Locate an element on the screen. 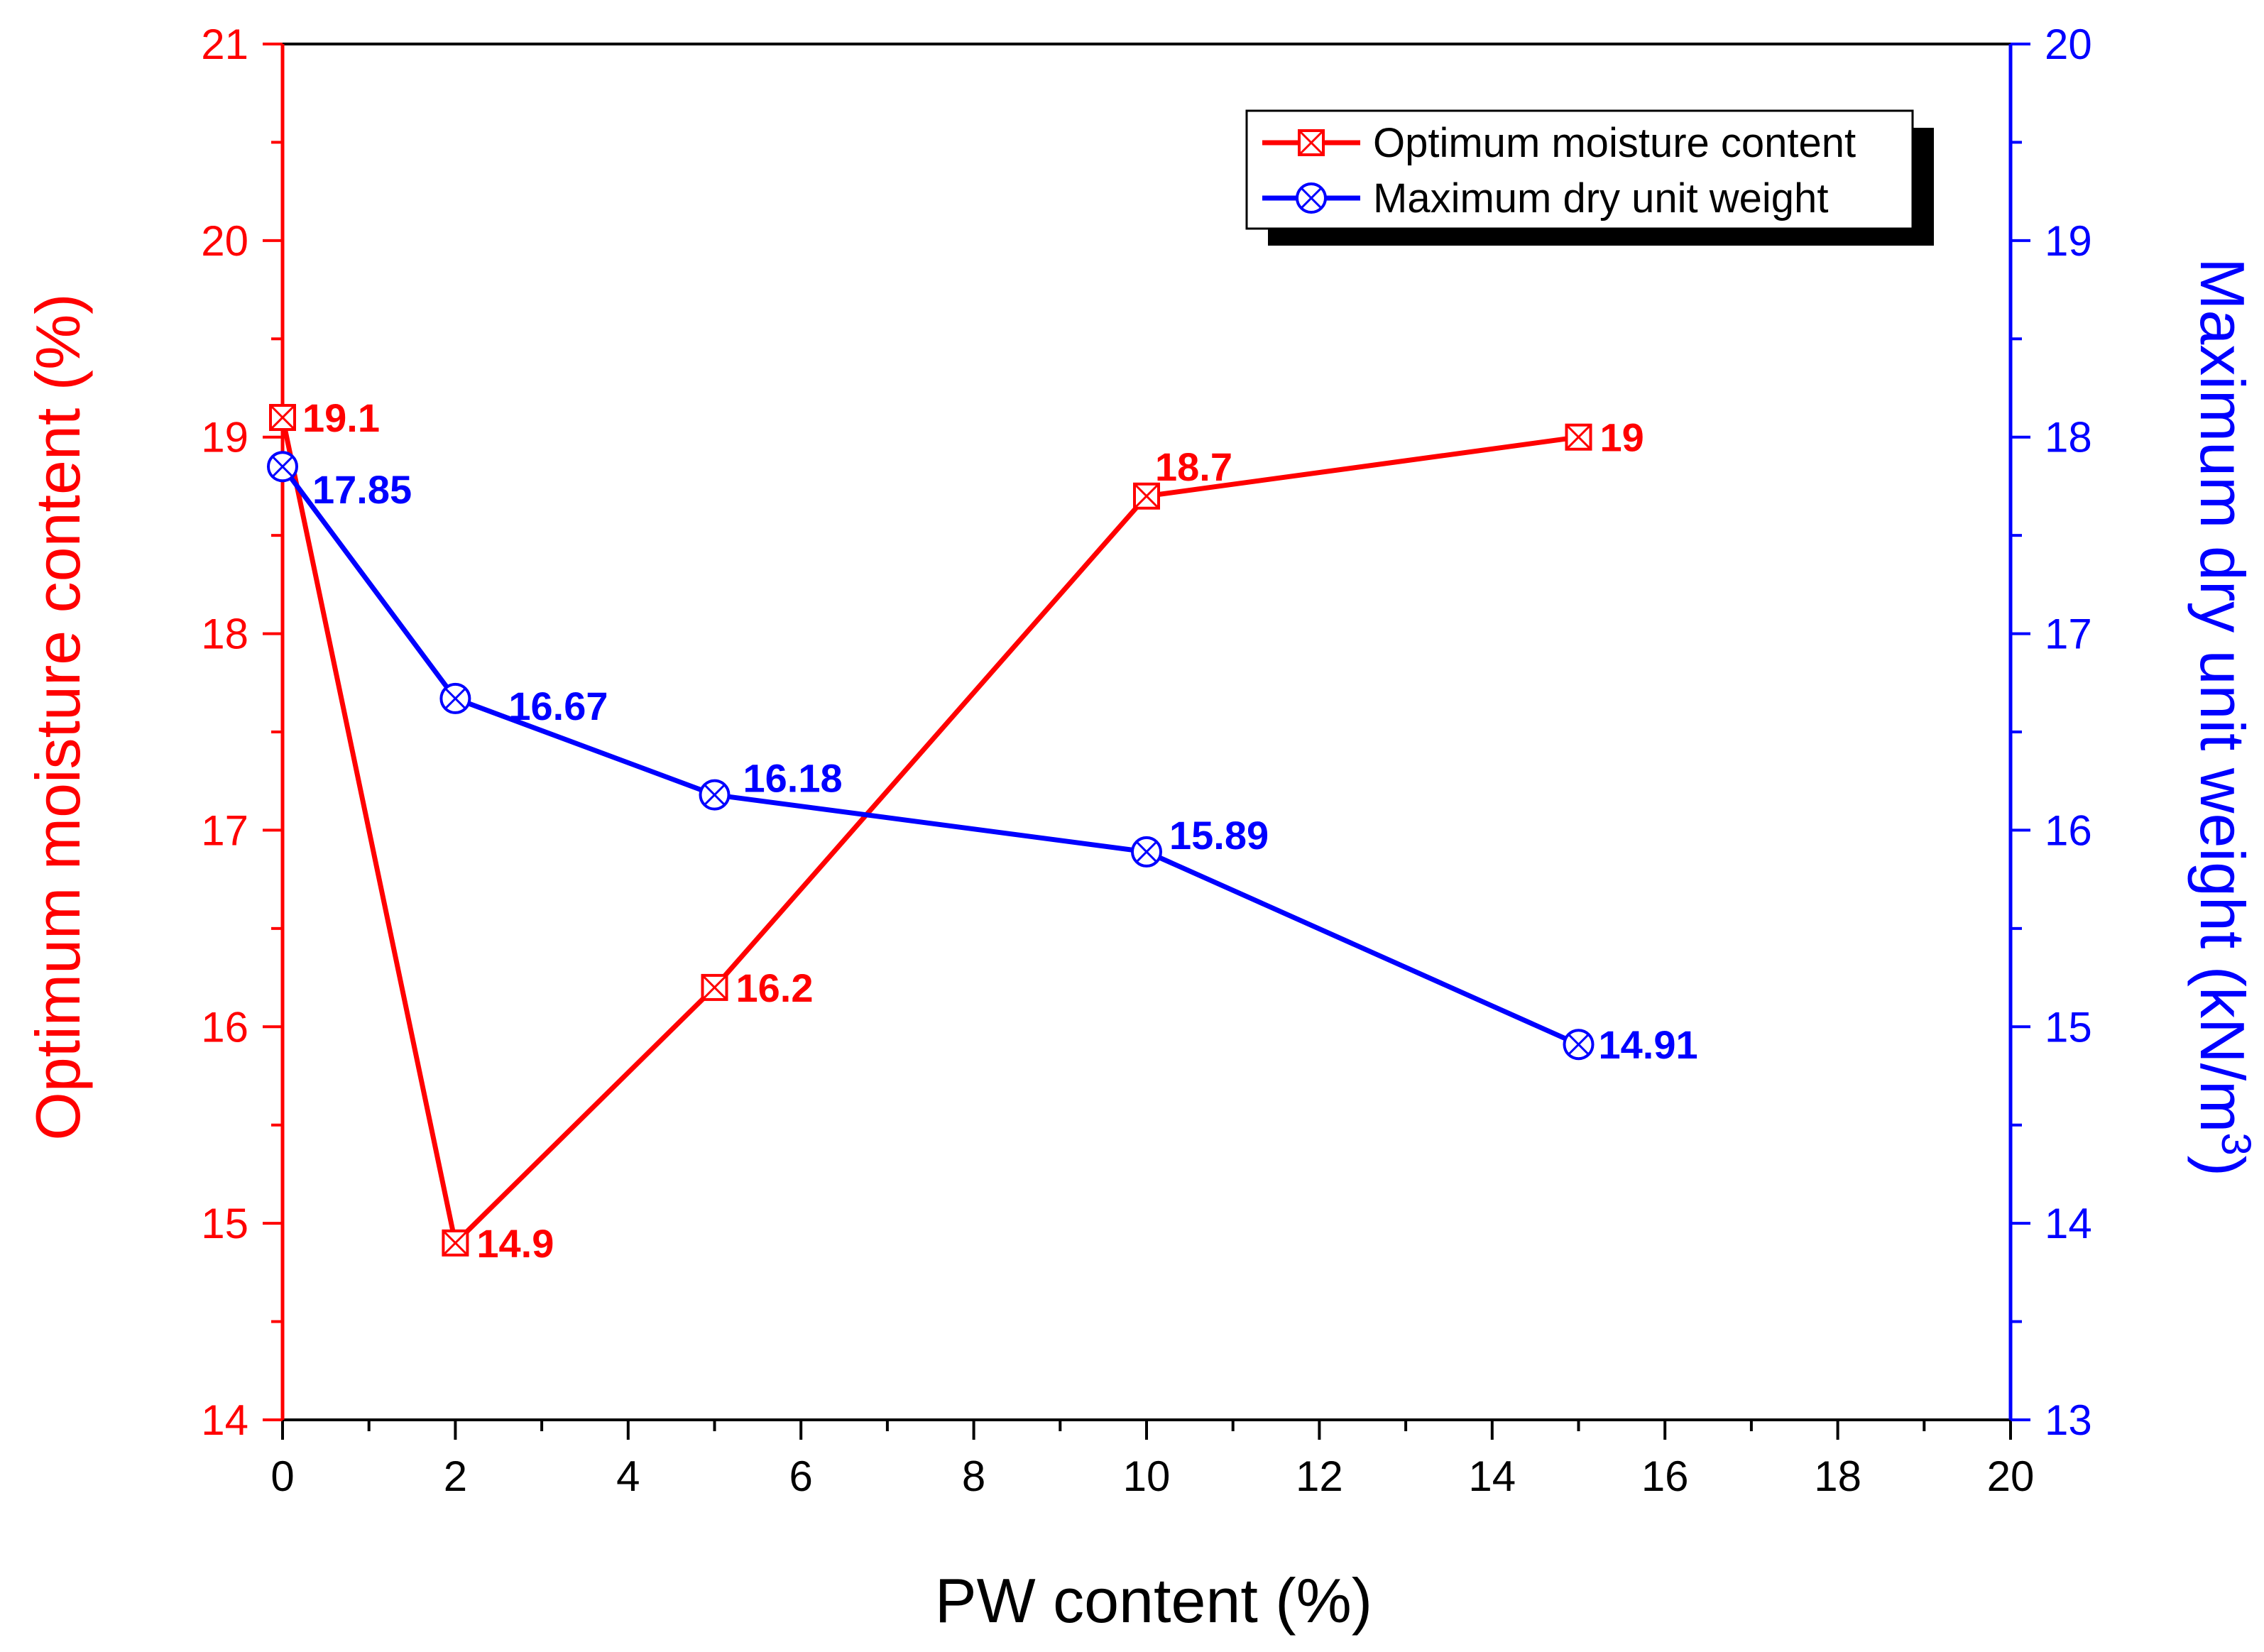  y-right-tick-label: 14 is located at coordinates (2068, 1223).